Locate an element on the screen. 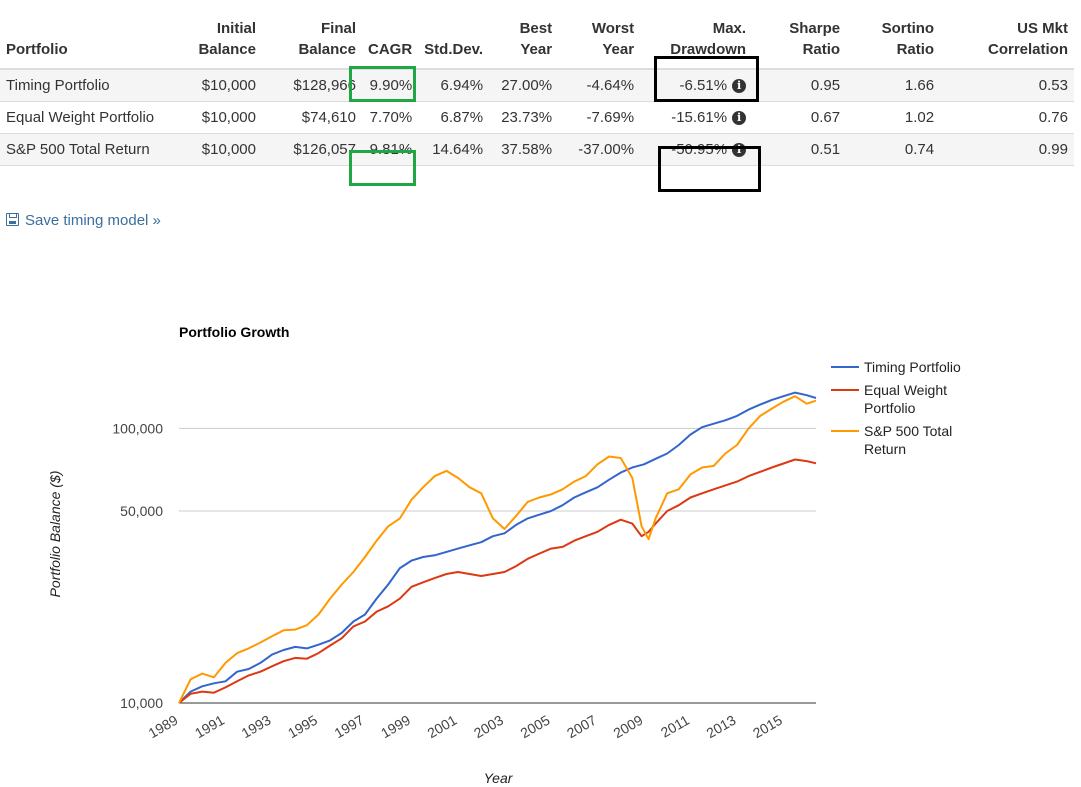  cell-max-drawdown: -6.51% i is located at coordinates (696, 85).